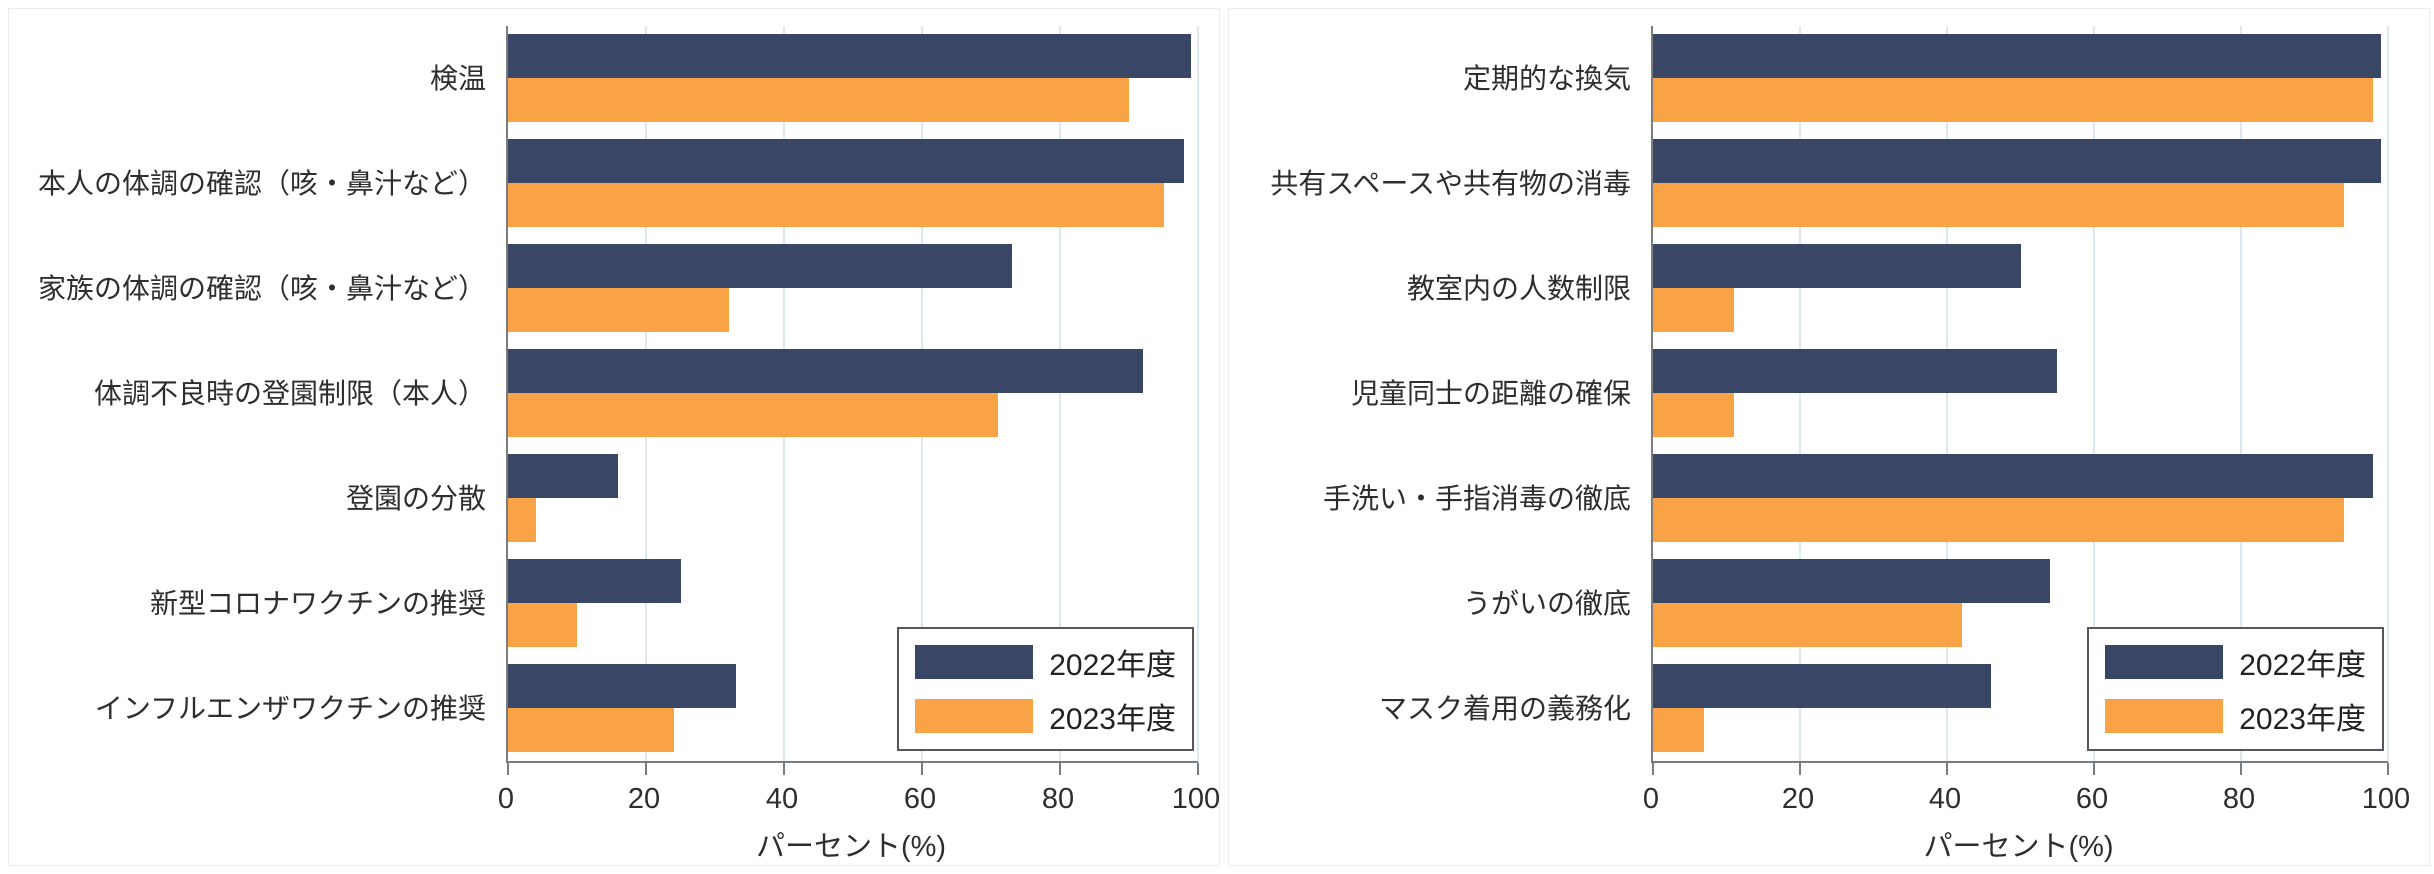  Describe the element at coordinates (261, 183) in the screenshot. I see `category-label: 本人の体調の確認（咳・鼻汁など）` at that location.